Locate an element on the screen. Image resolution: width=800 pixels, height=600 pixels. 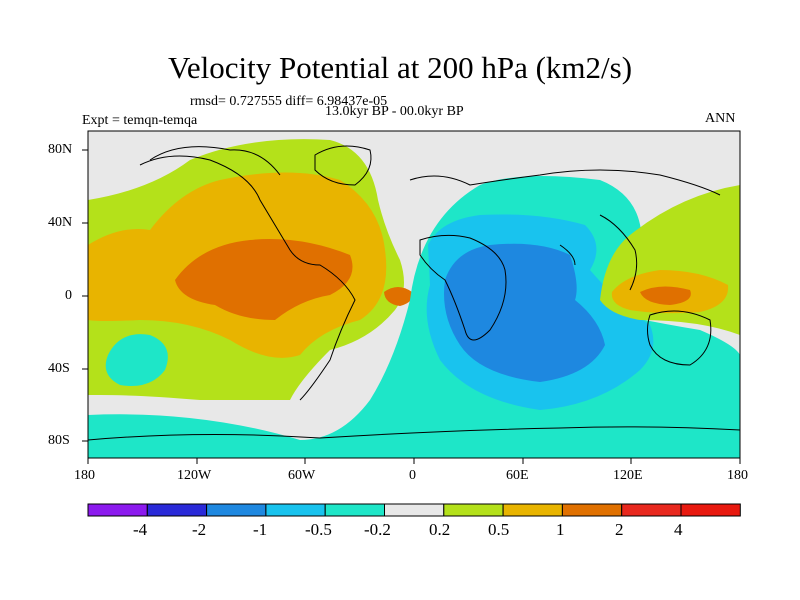
colorbar-label: 4 is located at coordinates (678, 529).